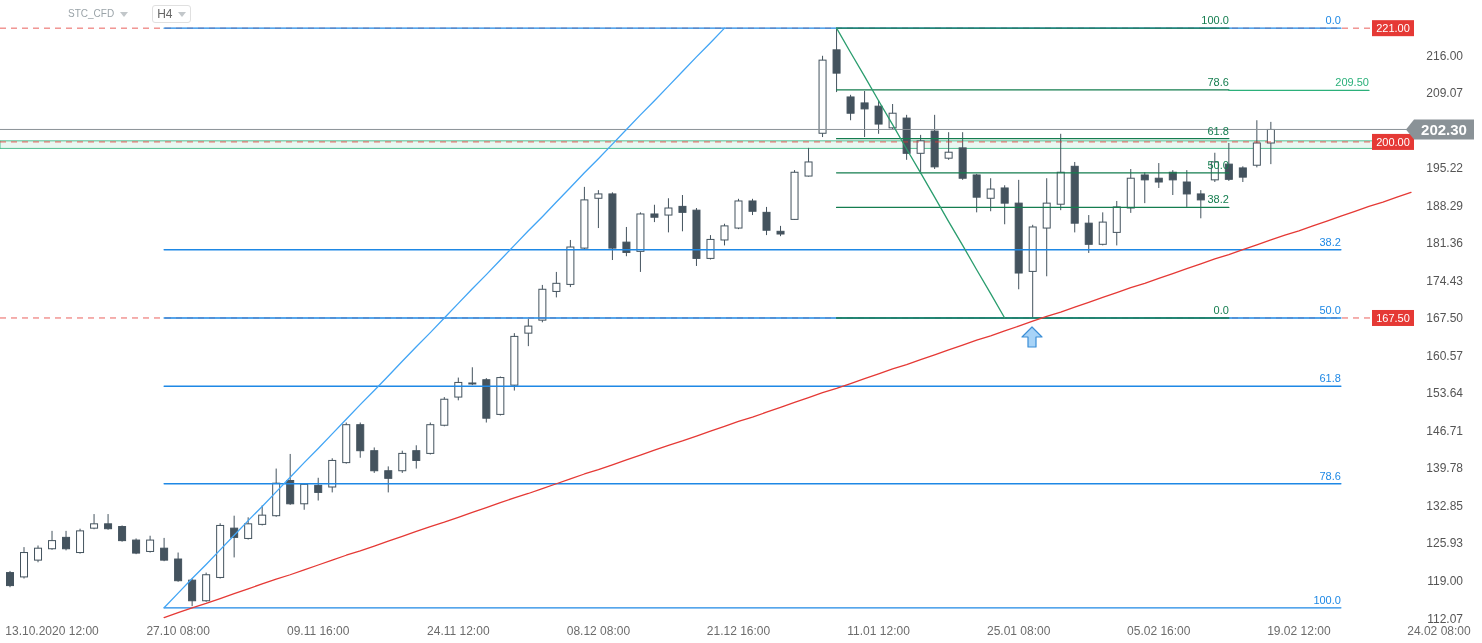 The width and height of the screenshot is (1482, 643). What do you see at coordinates (1018, 631) in the screenshot?
I see `x-tick-label: 25.01 08:00` at bounding box center [1018, 631].